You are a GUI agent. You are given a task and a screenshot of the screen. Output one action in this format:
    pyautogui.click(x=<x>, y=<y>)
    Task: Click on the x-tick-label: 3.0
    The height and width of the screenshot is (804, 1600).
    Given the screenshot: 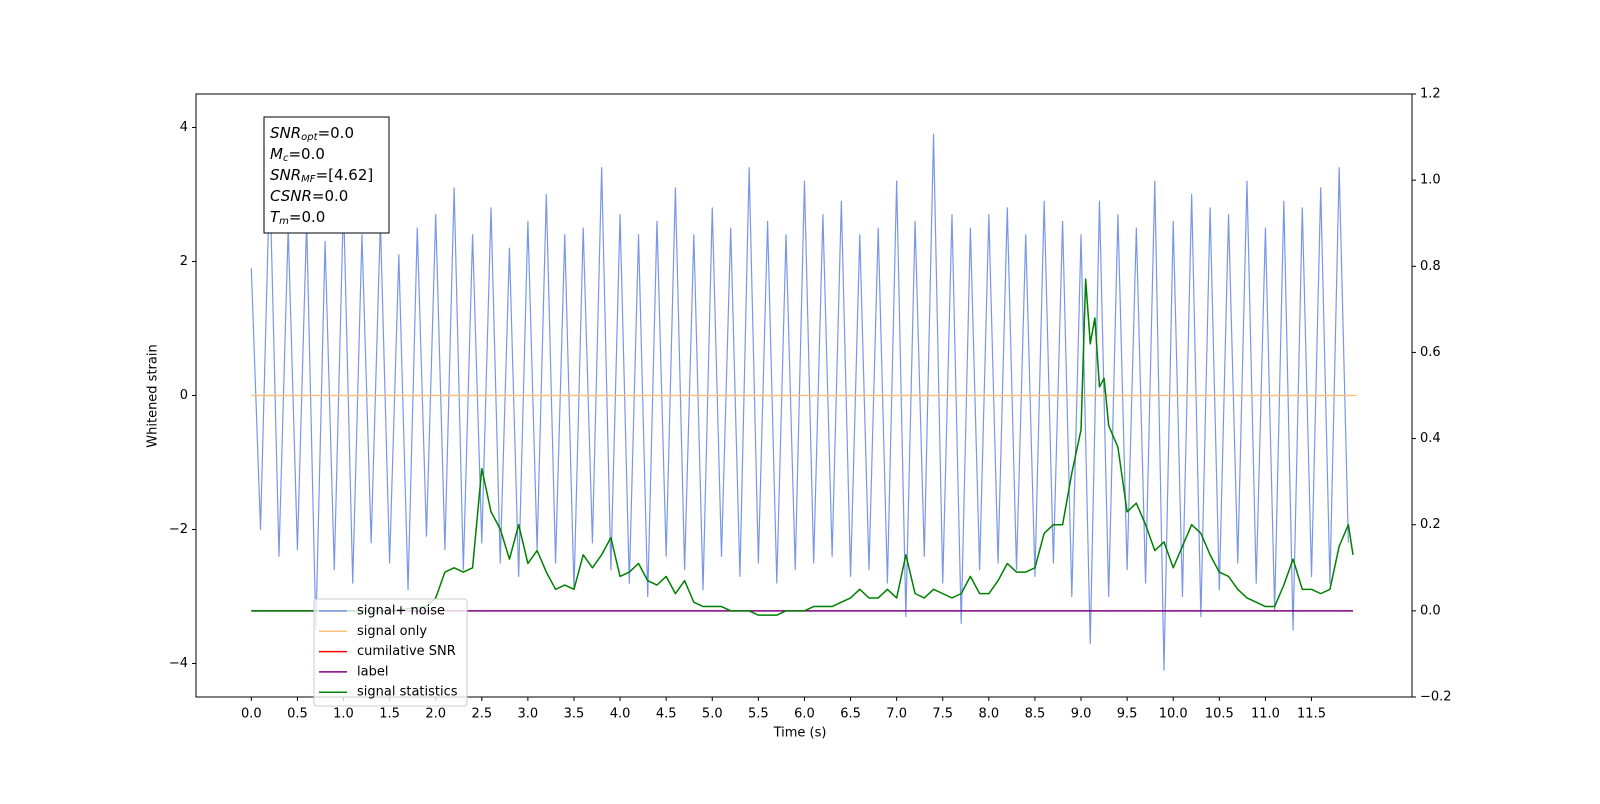 What is the action you would take?
    pyautogui.click(x=528, y=714)
    